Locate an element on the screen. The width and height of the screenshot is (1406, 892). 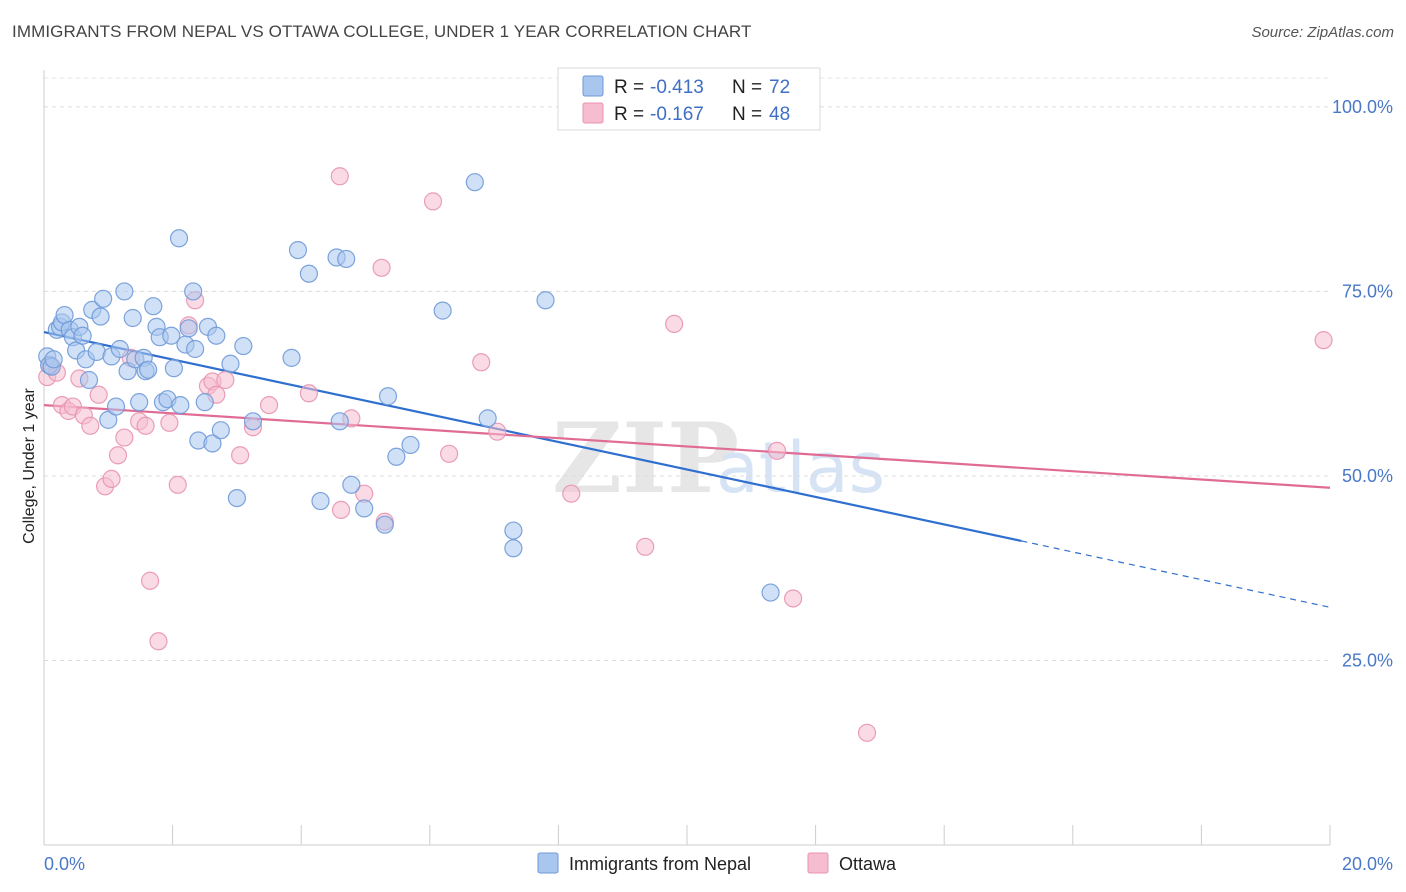
legend-swatch-ottawa is located at coordinates (593, 113).